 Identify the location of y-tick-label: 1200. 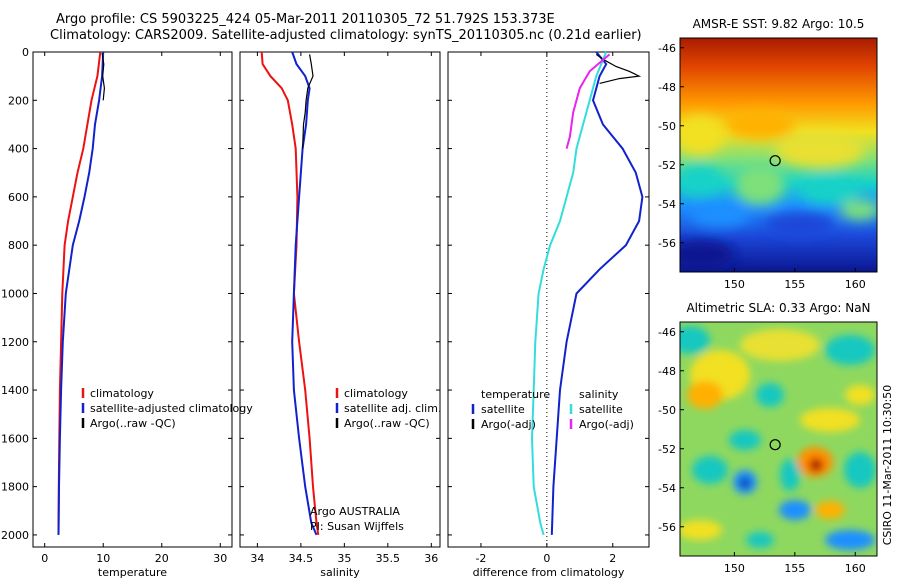
(15, 342).